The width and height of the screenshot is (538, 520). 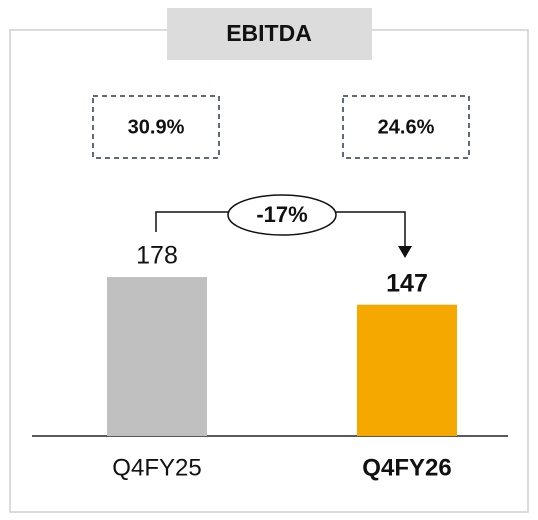 I want to click on margin-label: 24.6%, so click(x=406, y=127).